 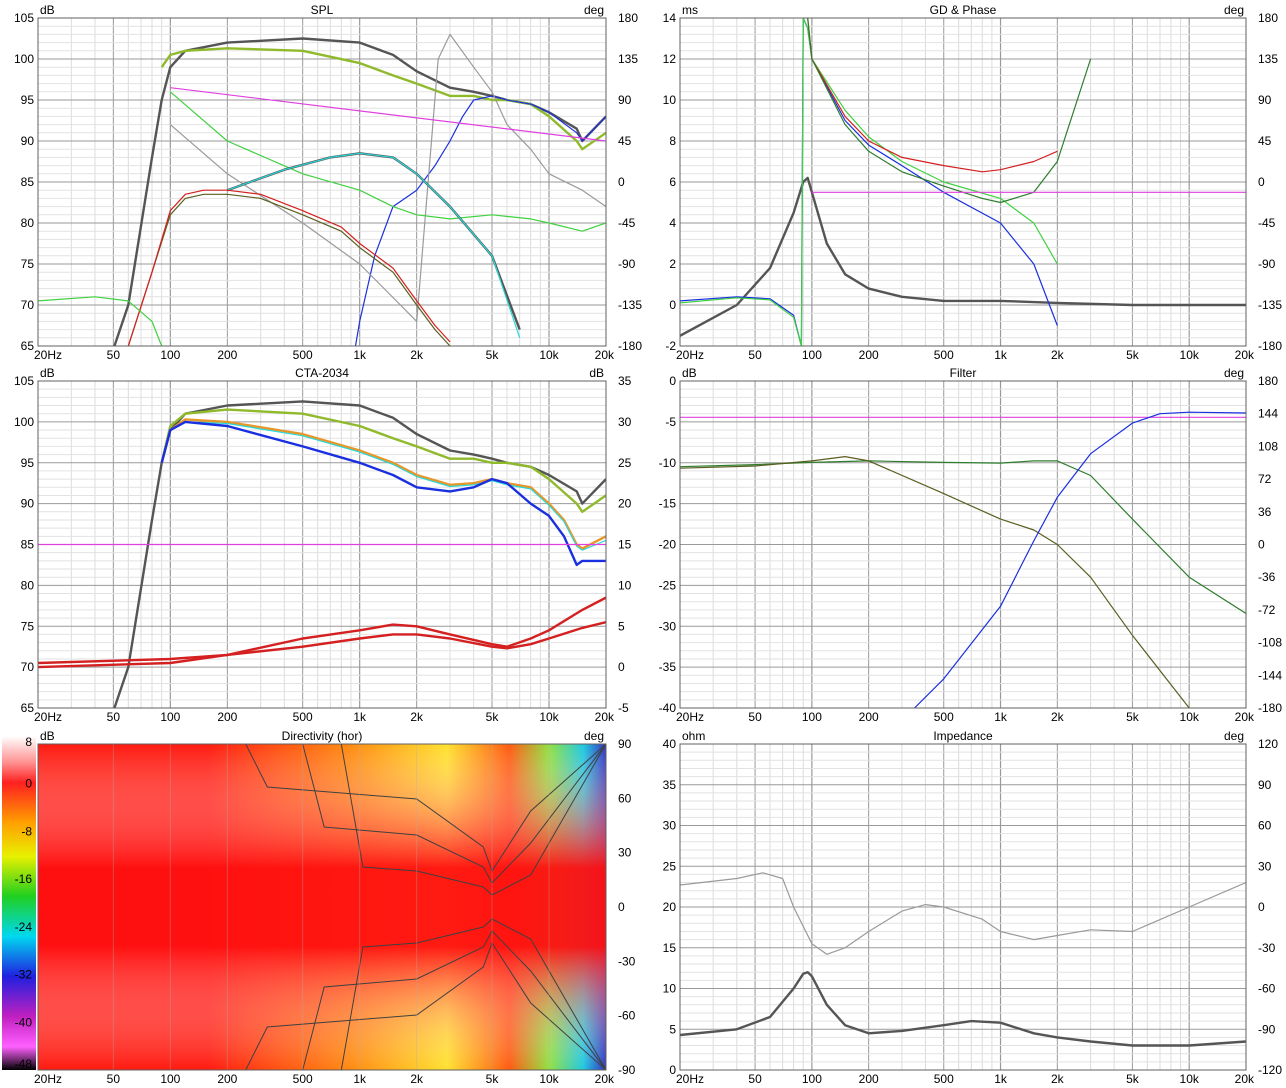 What do you see at coordinates (1268, 59) in the screenshot?
I see `y-tick-right: 135` at bounding box center [1268, 59].